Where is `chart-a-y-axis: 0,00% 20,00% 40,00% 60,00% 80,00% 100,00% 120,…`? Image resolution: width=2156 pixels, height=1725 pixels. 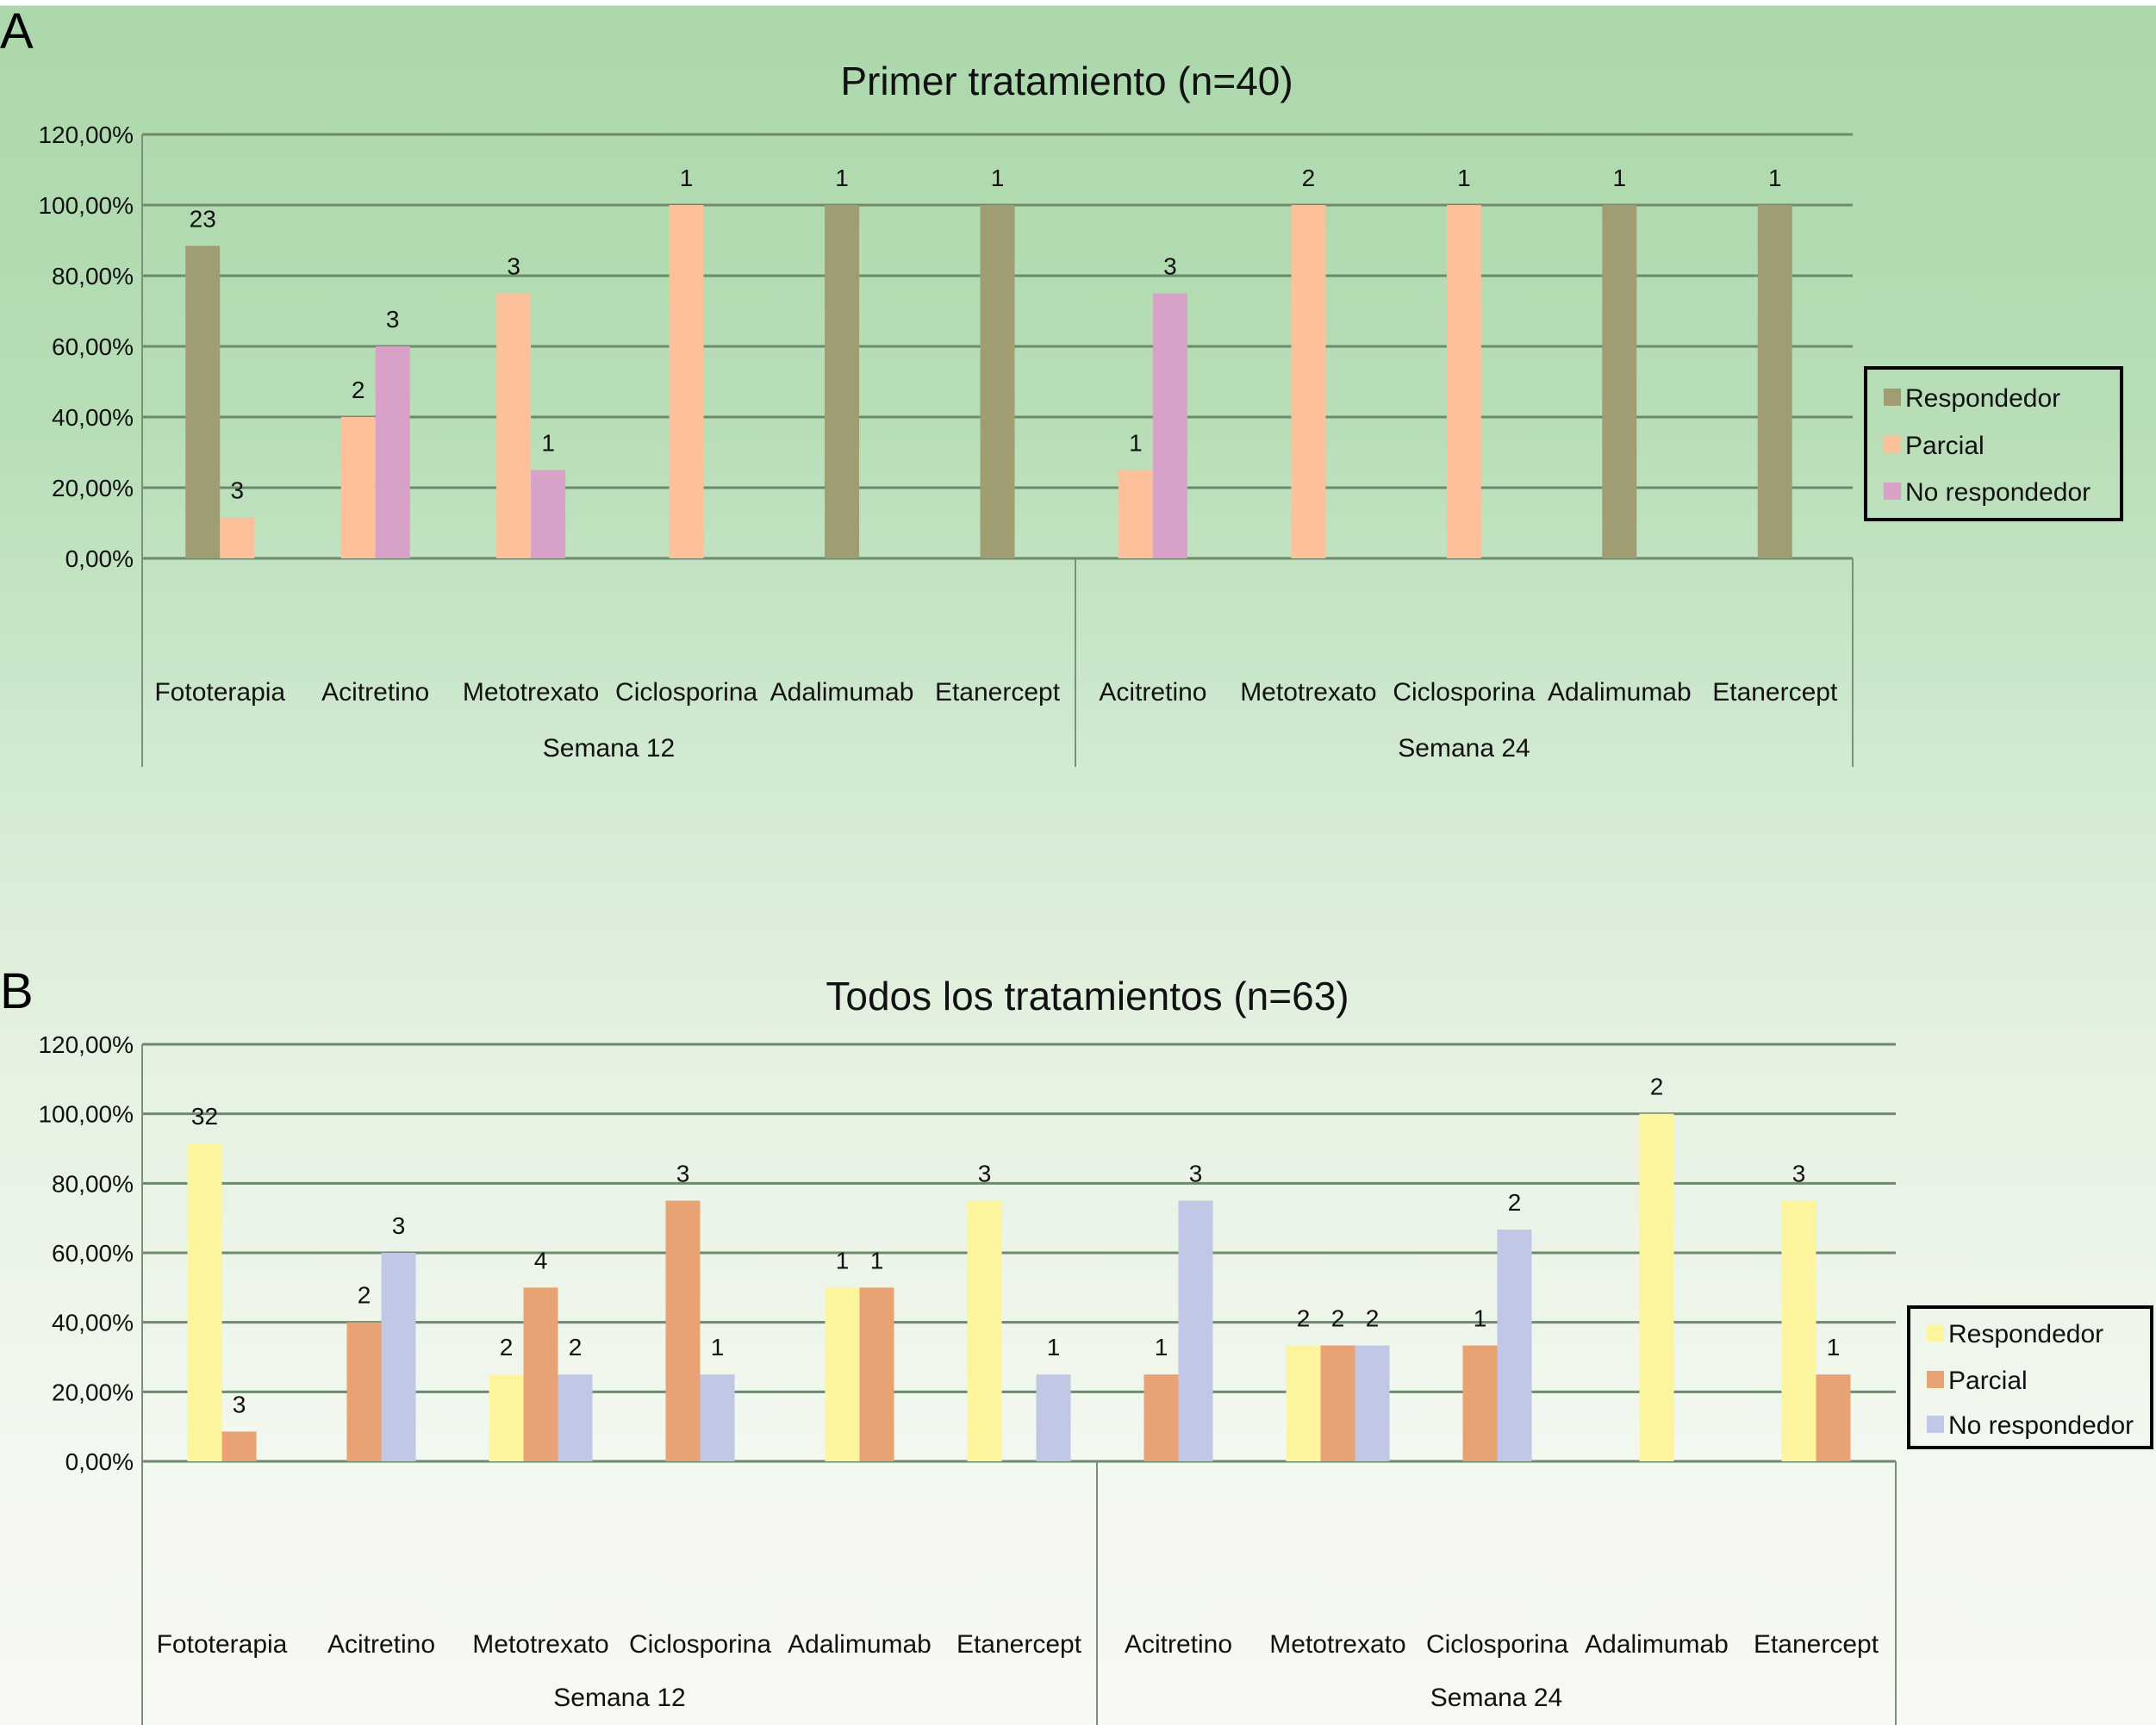 chart-a-y-axis: 0,00% 20,00% 40,00% 60,00% 80,00% 100,00% 120,… is located at coordinates (90, 444).